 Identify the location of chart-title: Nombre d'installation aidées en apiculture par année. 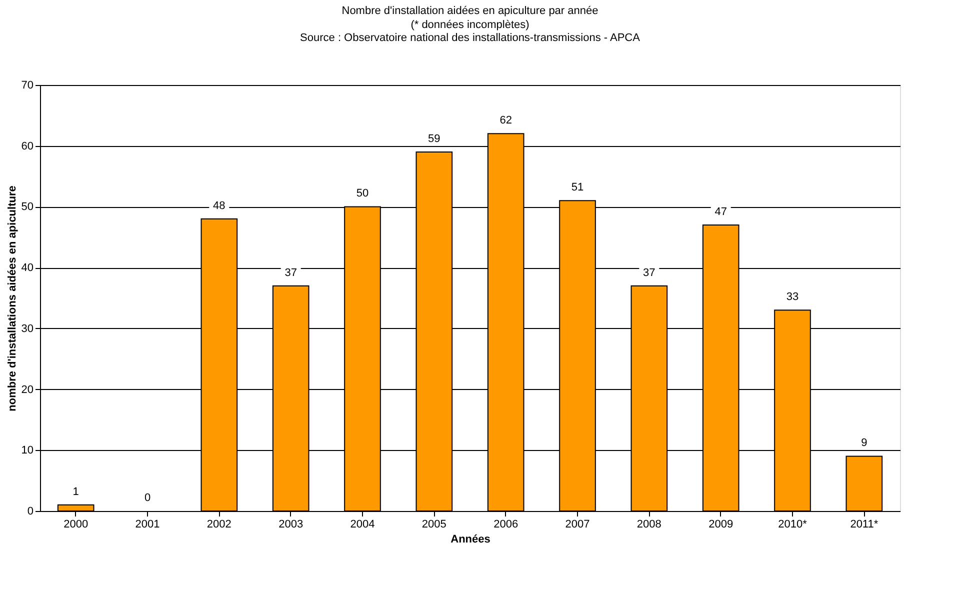
(470, 11).